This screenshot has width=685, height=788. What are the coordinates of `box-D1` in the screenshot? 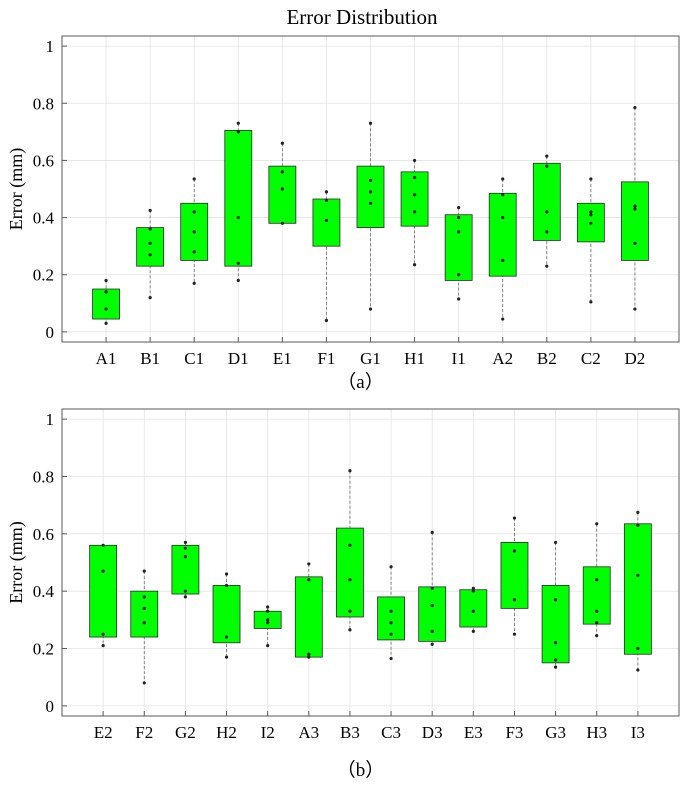 It's located at (238, 202).